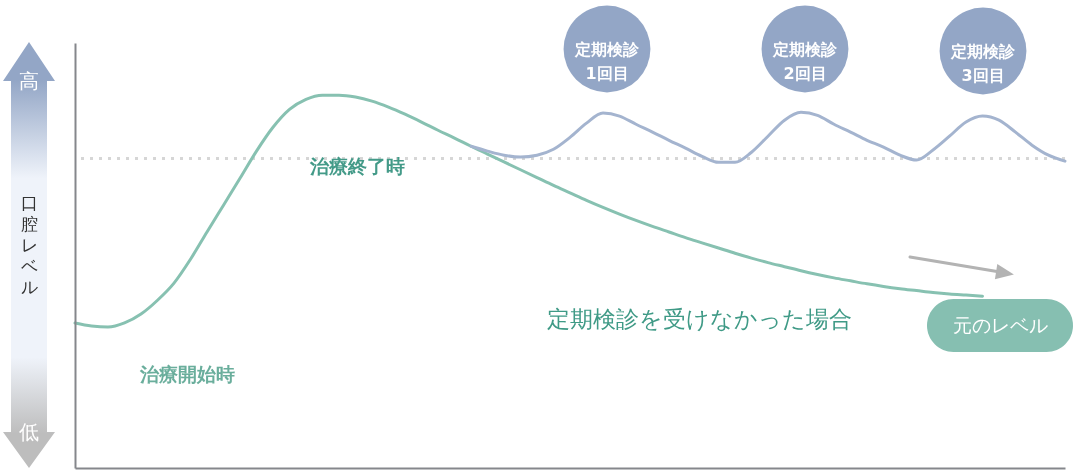 The width and height of the screenshot is (1074, 472). Describe the element at coordinates (29, 432) in the screenshot. I see `text: 低` at that location.